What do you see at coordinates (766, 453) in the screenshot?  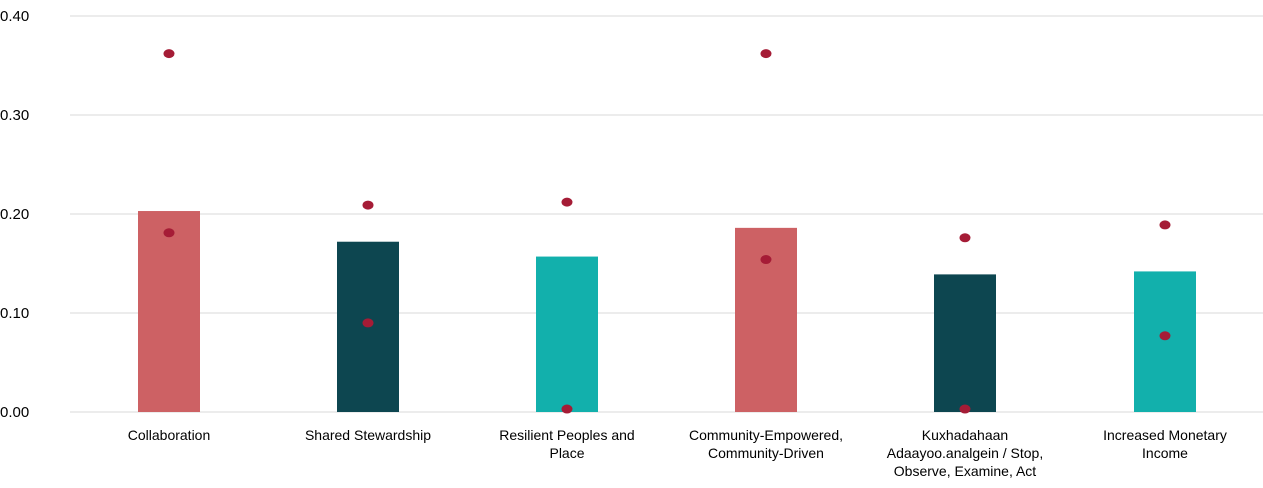 I see `x-category-line: Community-Driven` at bounding box center [766, 453].